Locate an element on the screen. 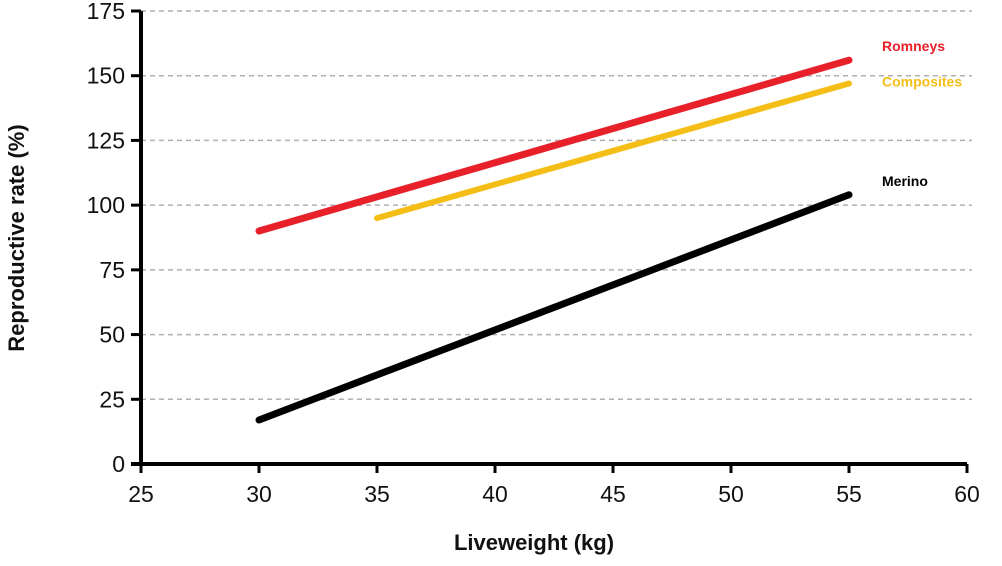  x-tick-label: 50 is located at coordinates (731, 494).